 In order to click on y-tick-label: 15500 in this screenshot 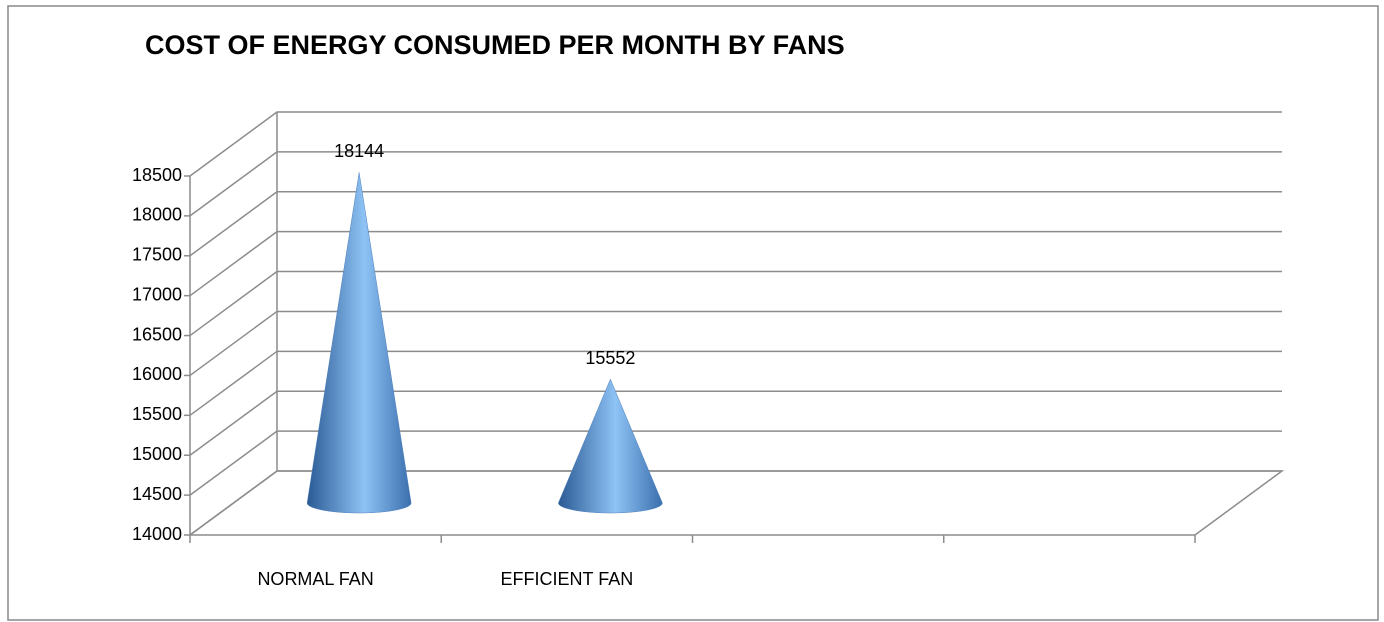, I will do `click(157, 414)`.